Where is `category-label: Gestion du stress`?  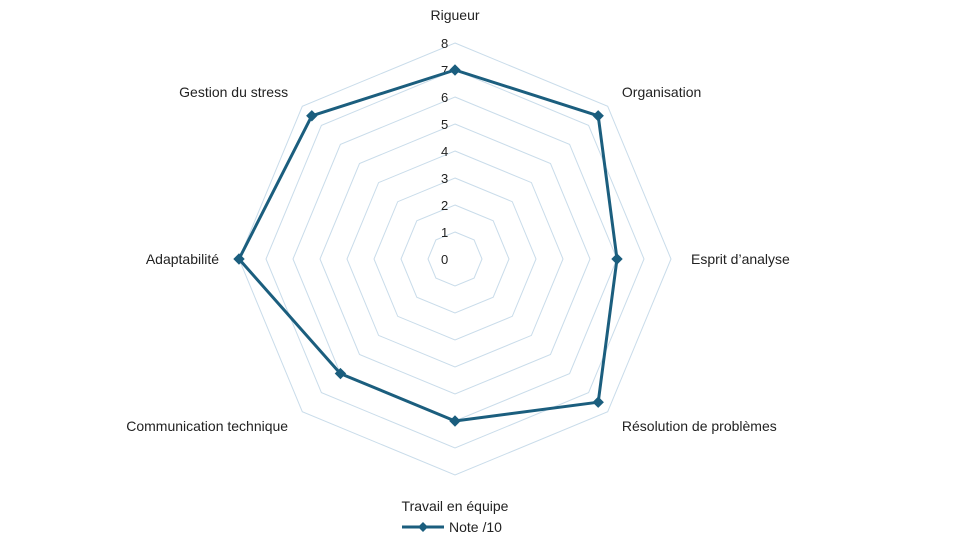
category-label: Gestion du stress is located at coordinates (233, 92).